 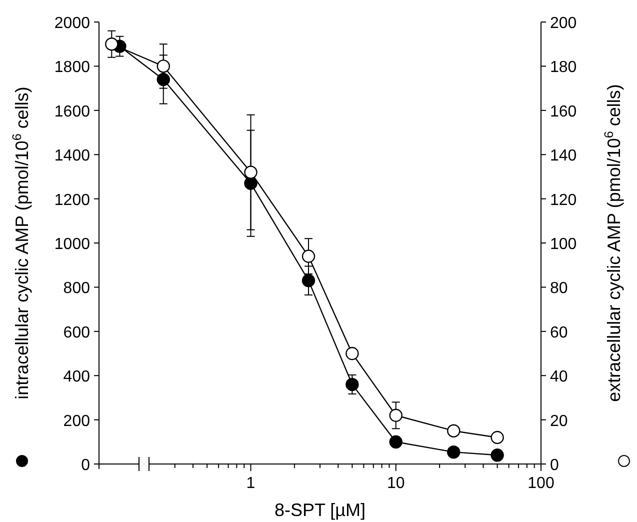 What do you see at coordinates (559, 377) in the screenshot?
I see `y2-tick-label: 40` at bounding box center [559, 377].